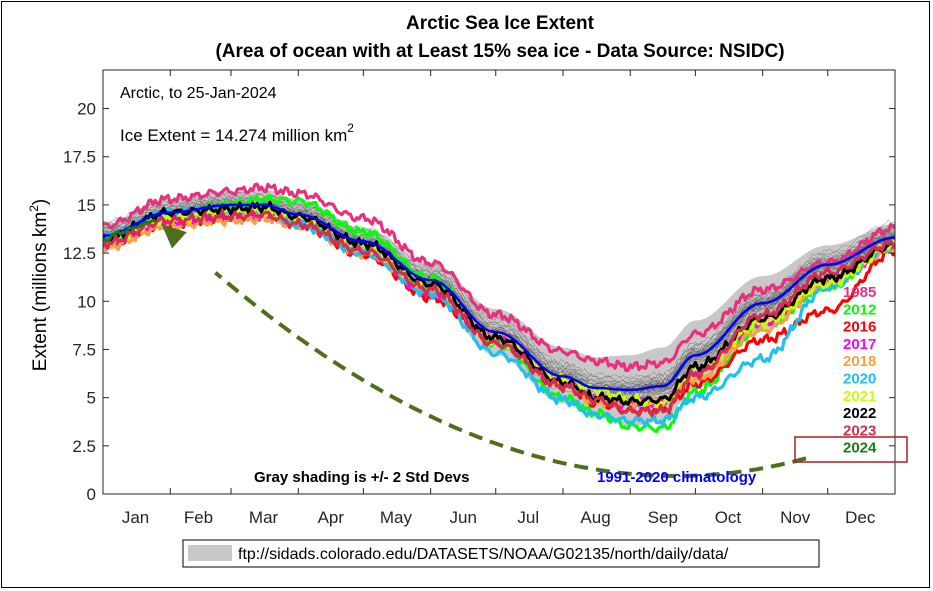 Image resolution: width=933 pixels, height=591 pixels. What do you see at coordinates (860, 517) in the screenshot?
I see `x-tick-label: Dec` at bounding box center [860, 517].